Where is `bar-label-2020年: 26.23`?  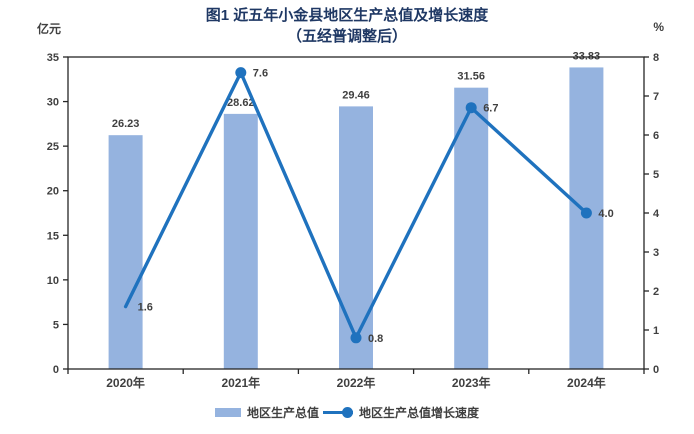 bar-label-2020年: 26.23 is located at coordinates (126, 124).